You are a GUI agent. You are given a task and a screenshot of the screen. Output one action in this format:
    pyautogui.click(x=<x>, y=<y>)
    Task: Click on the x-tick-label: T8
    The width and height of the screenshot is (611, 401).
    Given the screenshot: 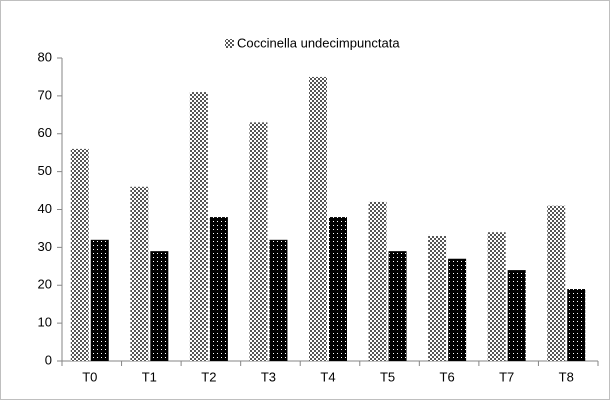 What is the action you would take?
    pyautogui.click(x=566, y=376)
    